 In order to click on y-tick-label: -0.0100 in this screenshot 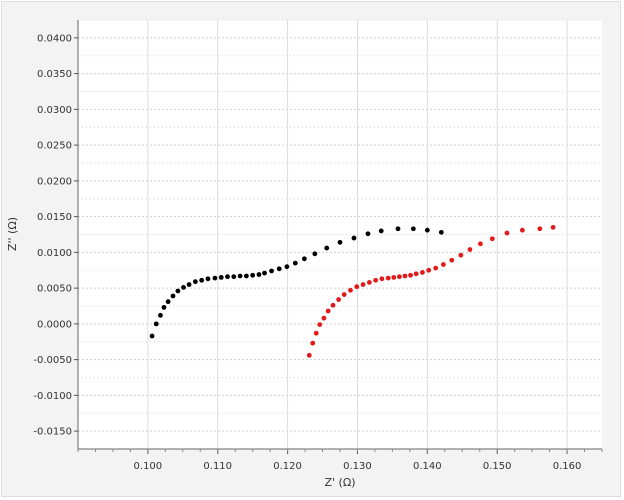, I will do `click(52, 396)`.